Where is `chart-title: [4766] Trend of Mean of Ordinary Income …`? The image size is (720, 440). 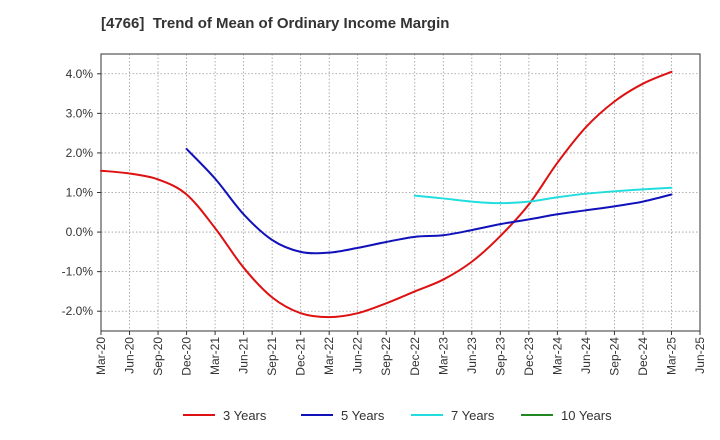
chart-title: [4766] Trend of Mean of Ordinary Income … is located at coordinates (275, 23).